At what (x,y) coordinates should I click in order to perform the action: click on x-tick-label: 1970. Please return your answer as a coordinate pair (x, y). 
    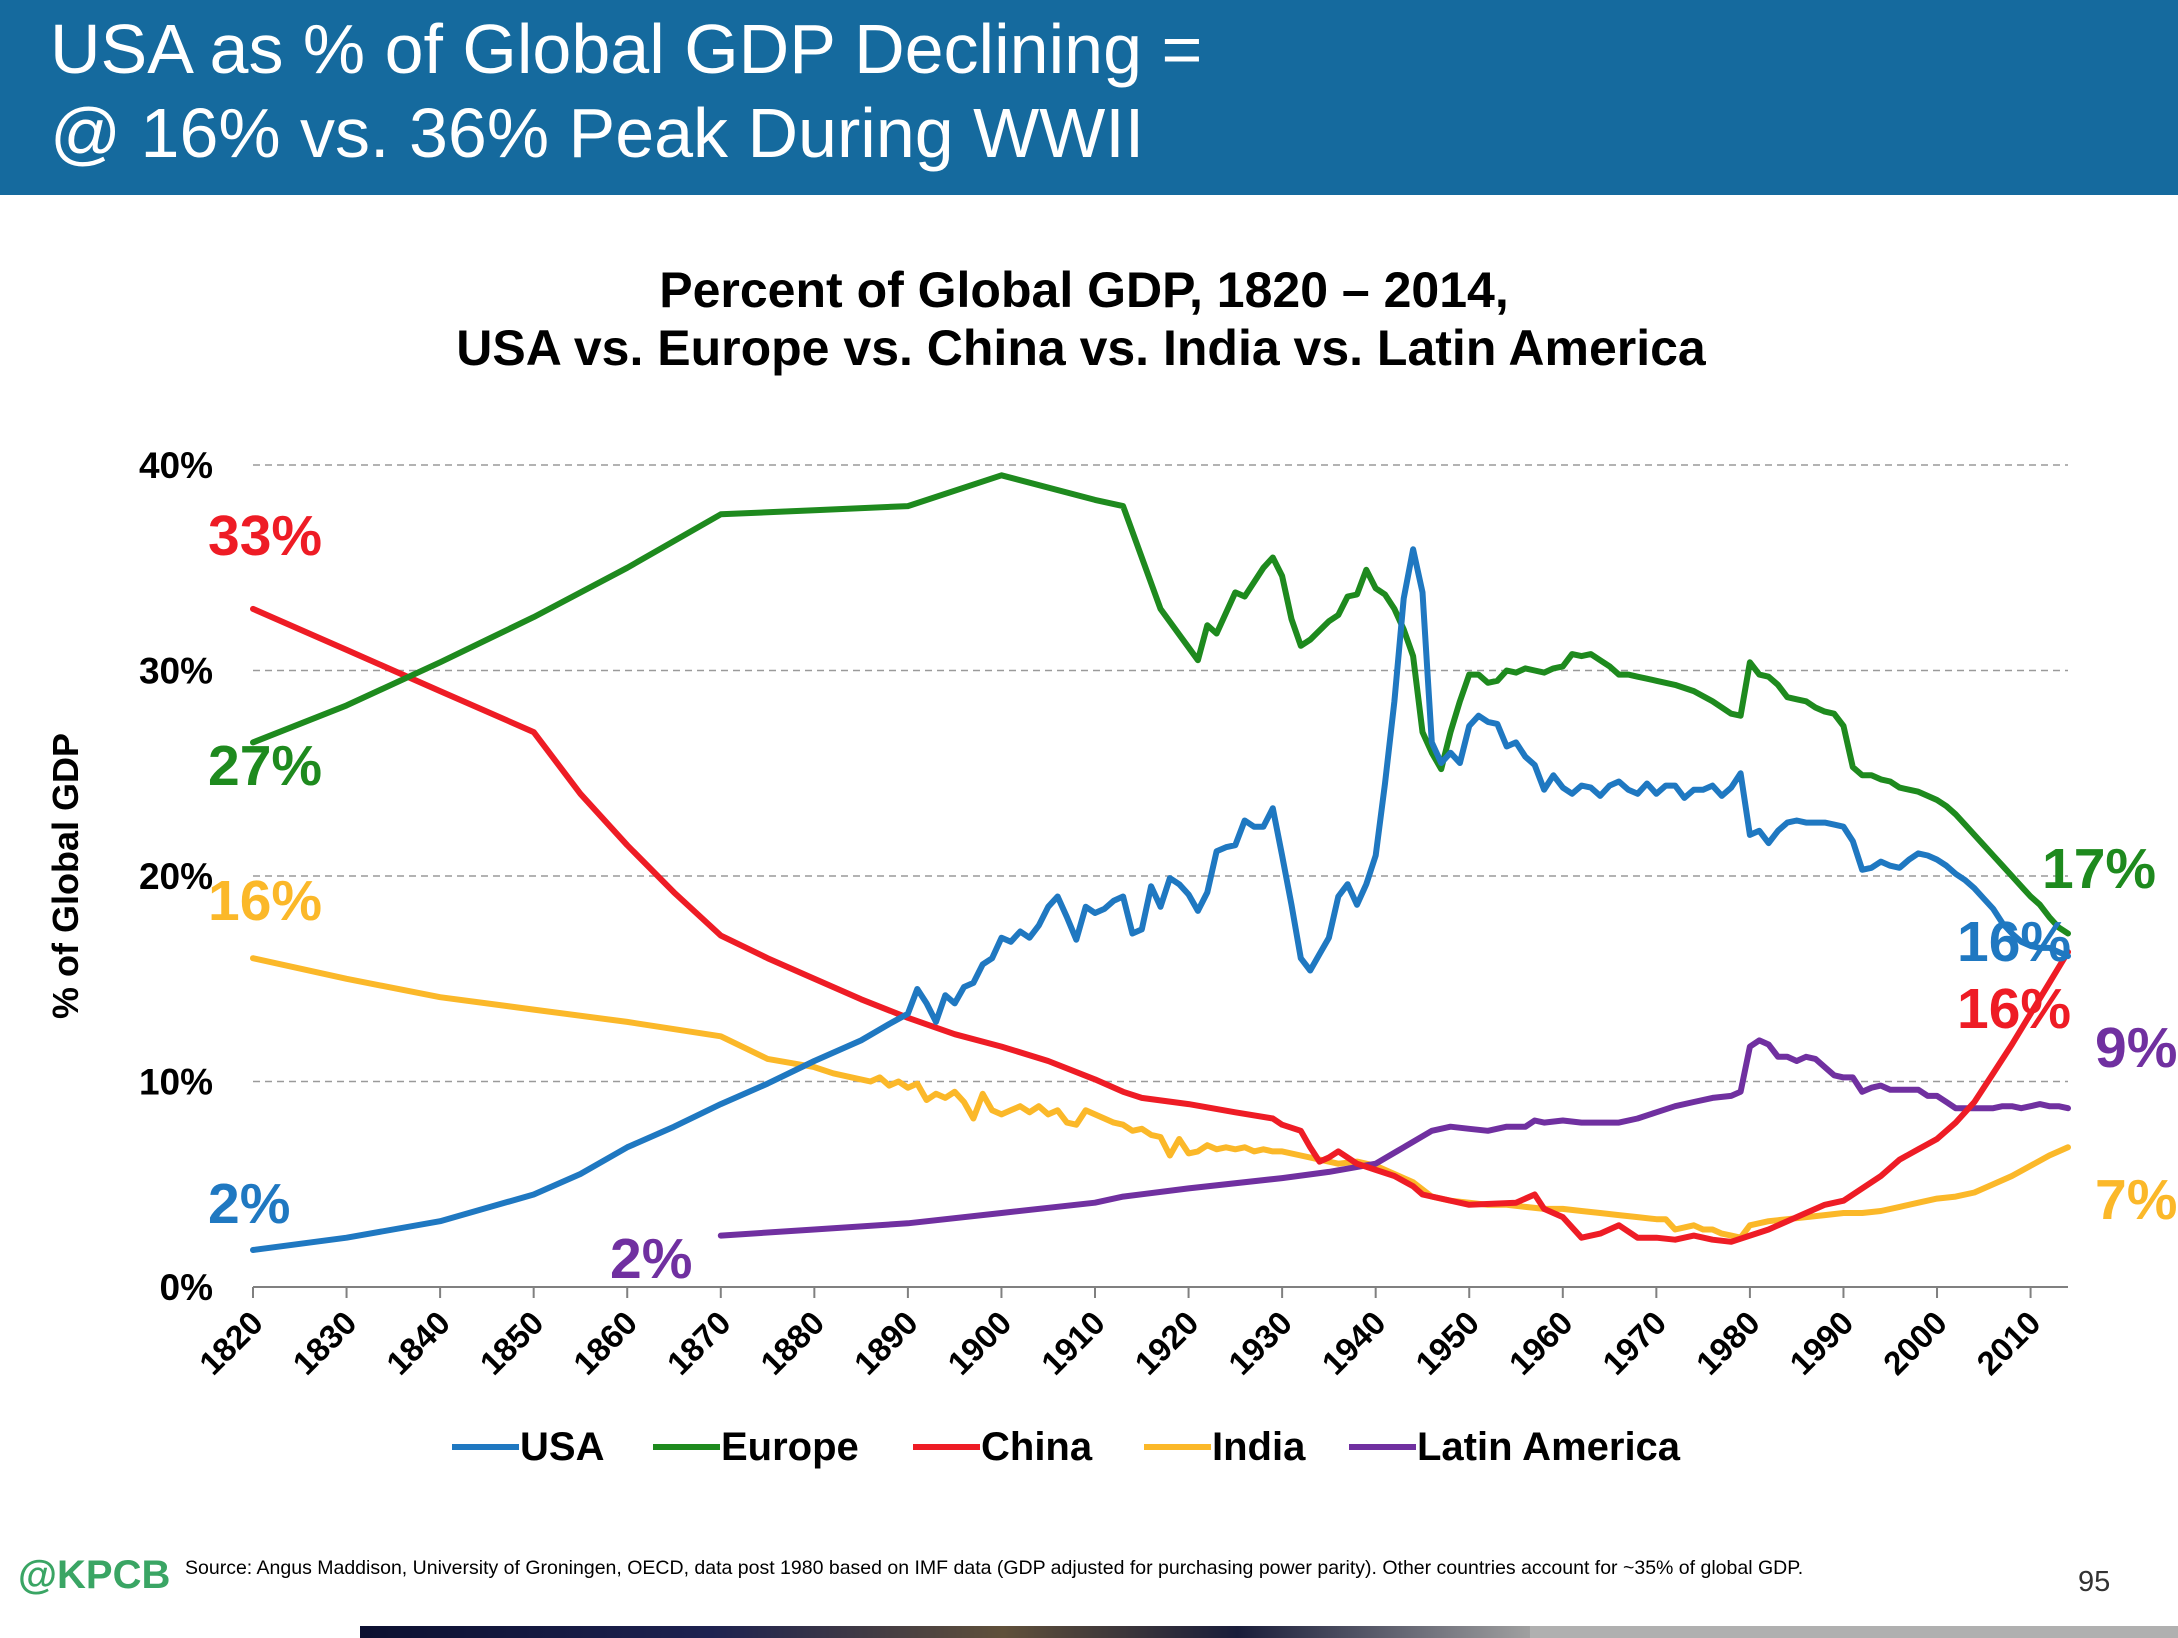
    Looking at the image, I should click on (1634, 1343).